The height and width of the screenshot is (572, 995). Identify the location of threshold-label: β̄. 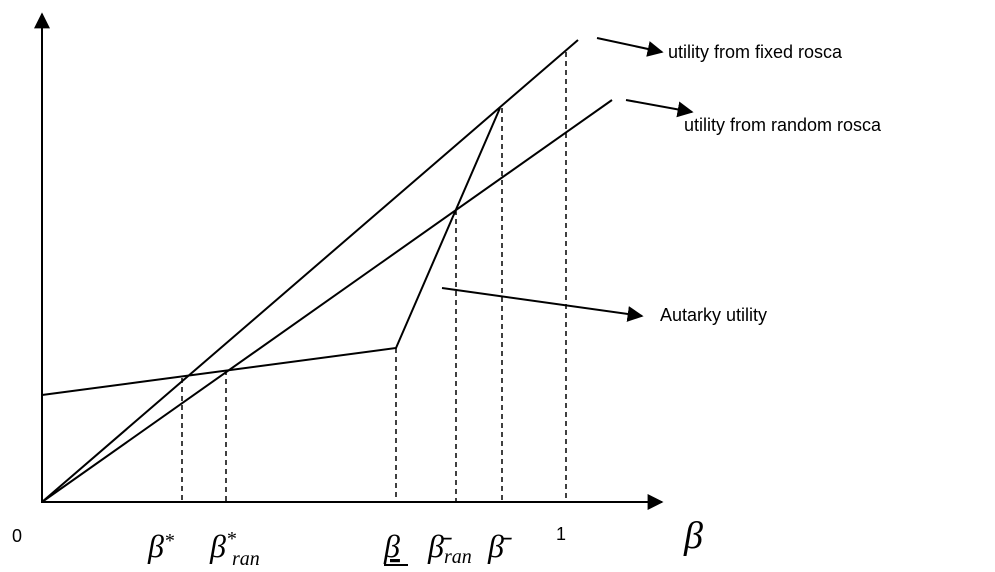
(499, 546).